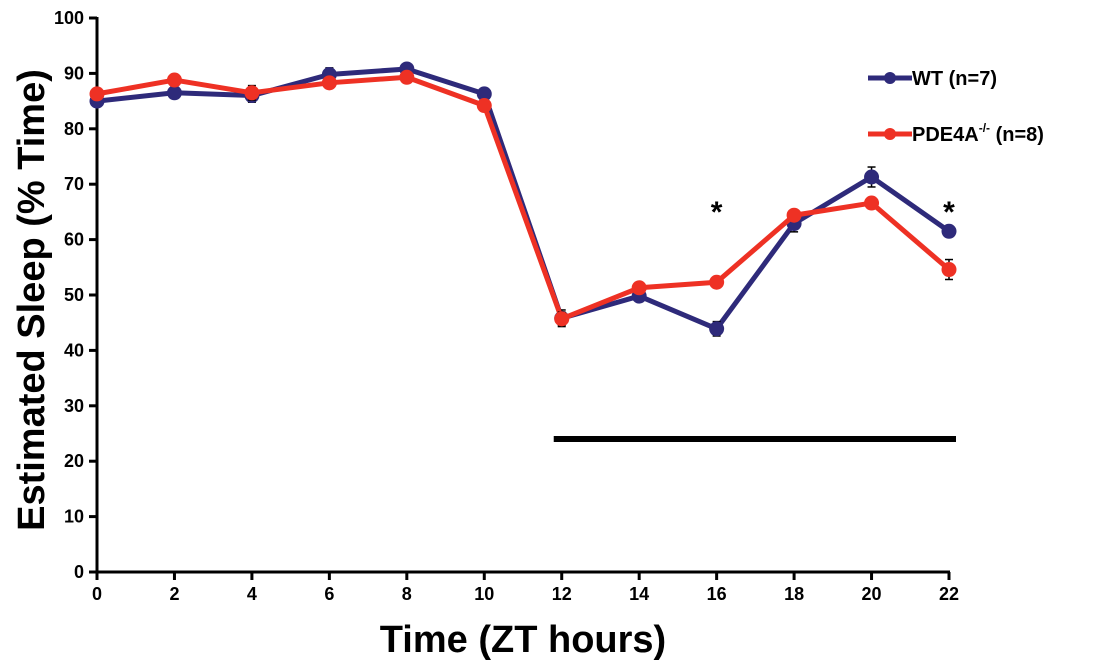 This screenshot has height=666, width=1112. What do you see at coordinates (174, 594) in the screenshot?
I see `x-tick-label: 2` at bounding box center [174, 594].